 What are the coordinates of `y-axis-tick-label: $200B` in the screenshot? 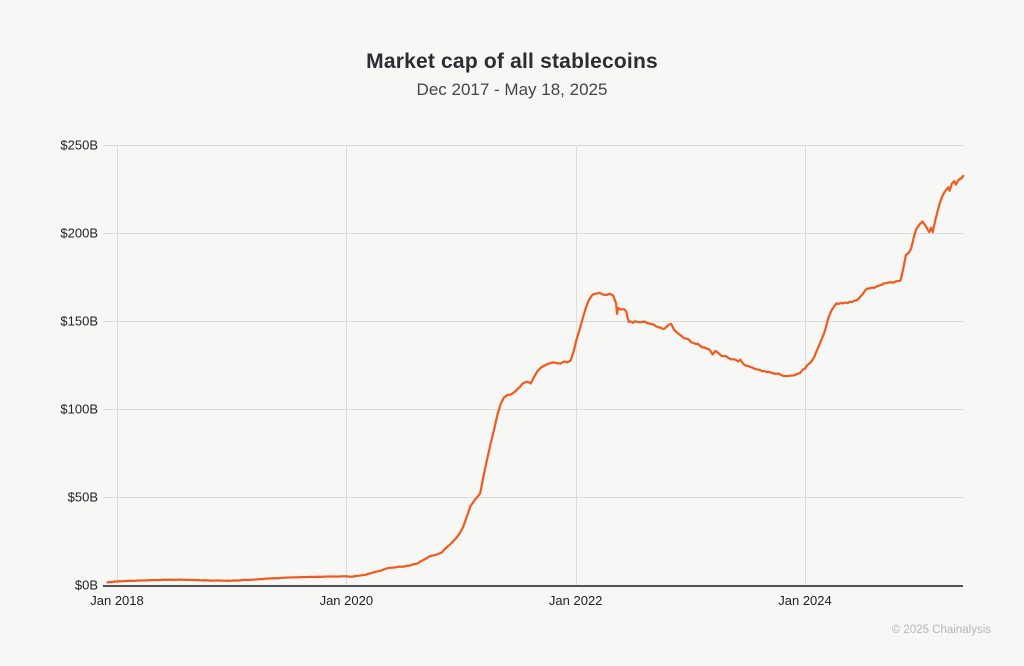 It's located at (79, 233).